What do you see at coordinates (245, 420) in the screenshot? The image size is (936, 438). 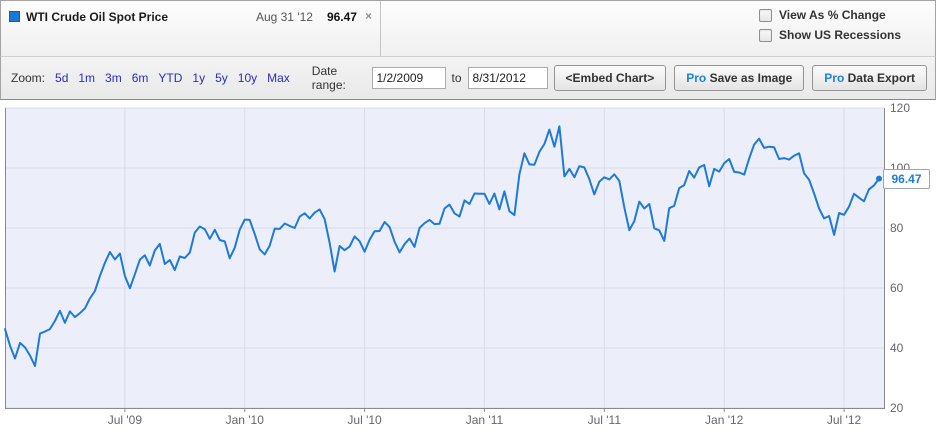 I see `x-tick-label: Jan '10` at bounding box center [245, 420].